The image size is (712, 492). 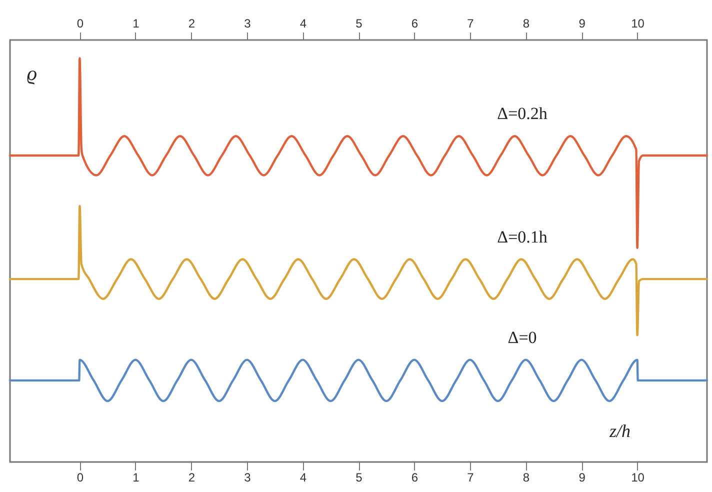 I want to click on x-tick-label: 2, so click(x=192, y=477).